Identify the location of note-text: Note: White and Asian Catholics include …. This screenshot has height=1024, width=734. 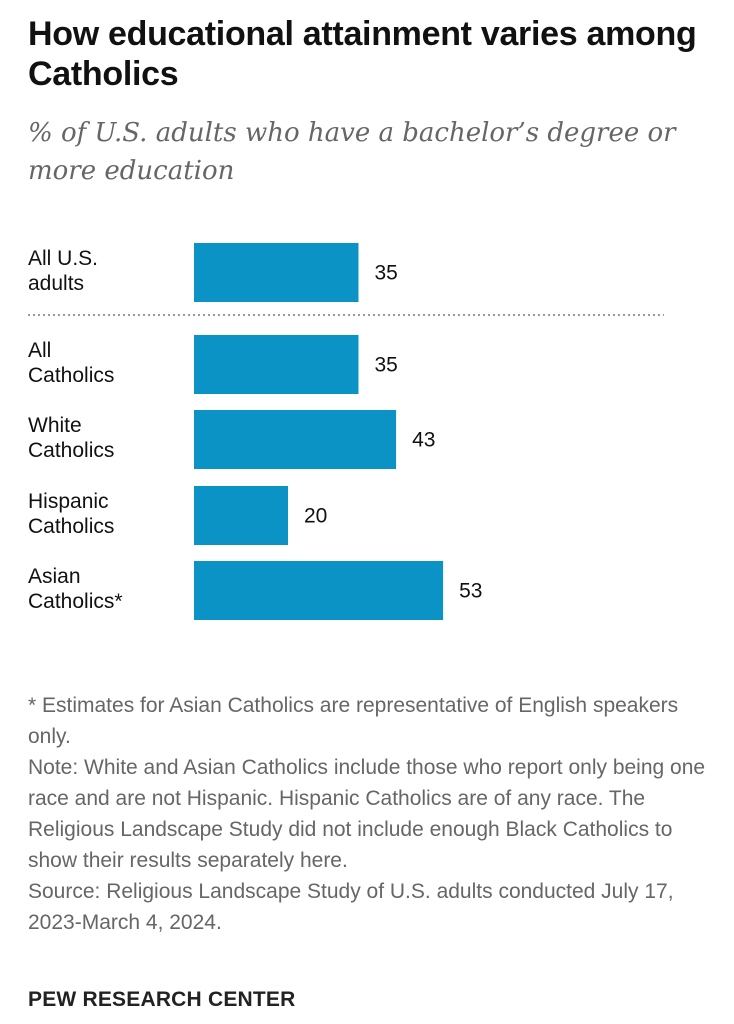
(367, 814).